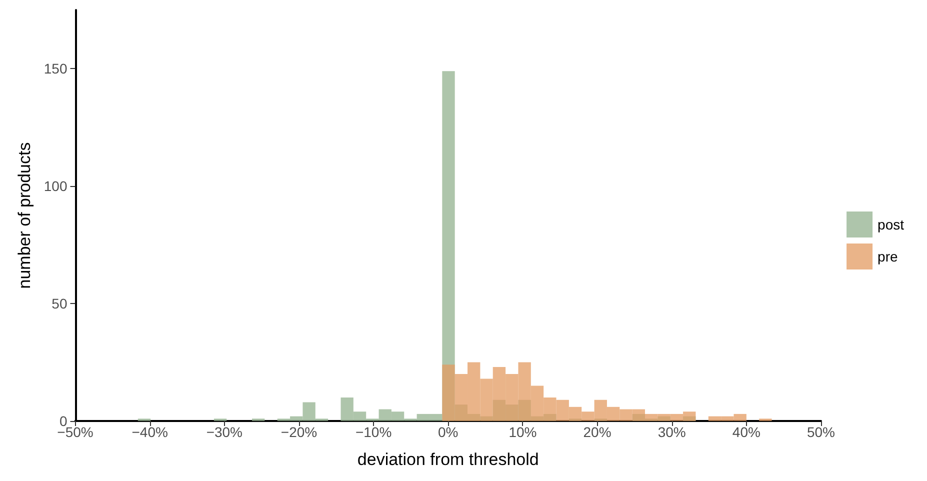  What do you see at coordinates (224, 432) in the screenshot?
I see `x-tick-label: −30%` at bounding box center [224, 432].